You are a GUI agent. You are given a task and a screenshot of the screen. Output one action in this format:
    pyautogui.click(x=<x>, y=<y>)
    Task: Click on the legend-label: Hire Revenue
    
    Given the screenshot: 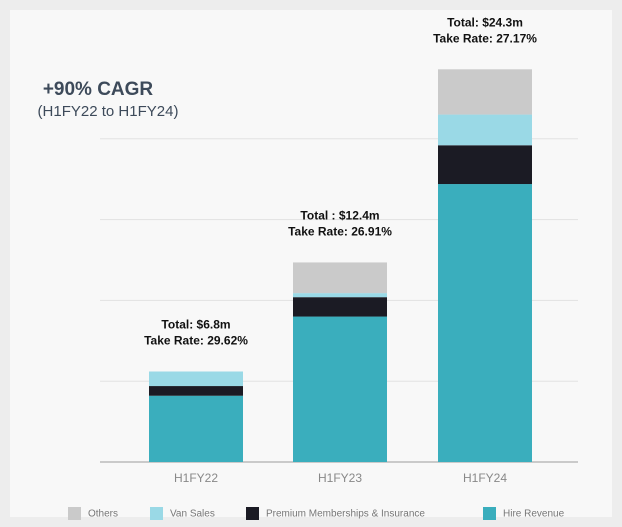 What is the action you would take?
    pyautogui.click(x=534, y=514)
    